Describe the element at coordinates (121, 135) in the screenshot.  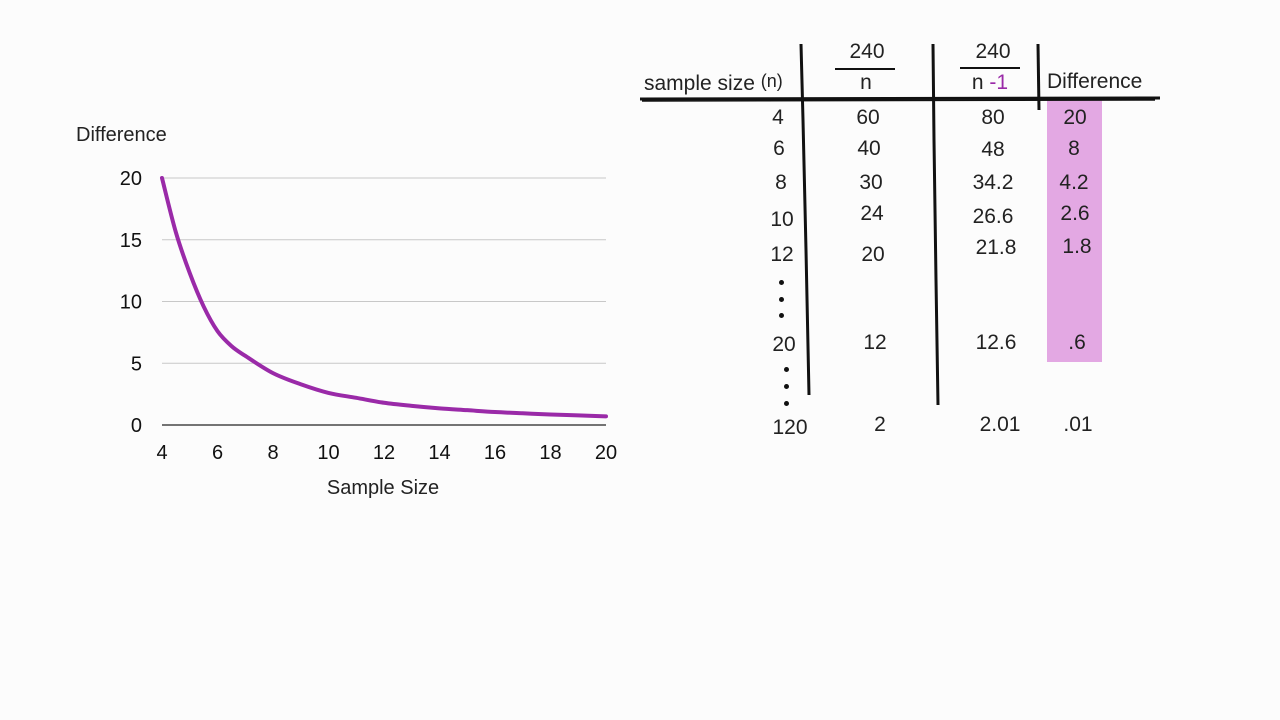
I see `y-axis-label: Difference` at that location.